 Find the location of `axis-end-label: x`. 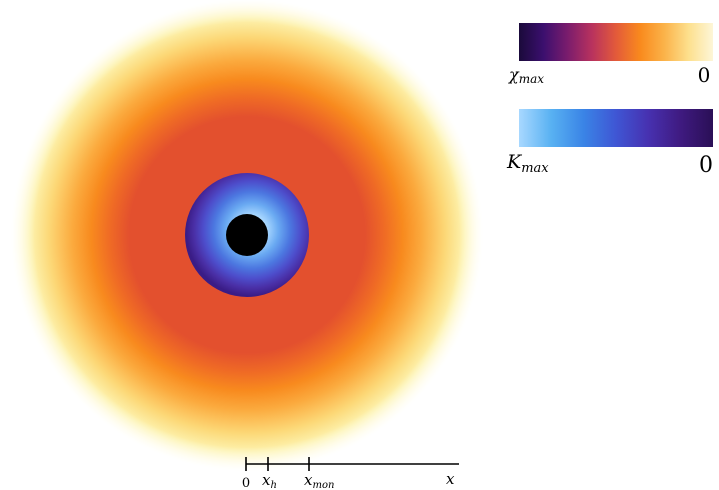

axis-end-label: x is located at coordinates (450, 479).